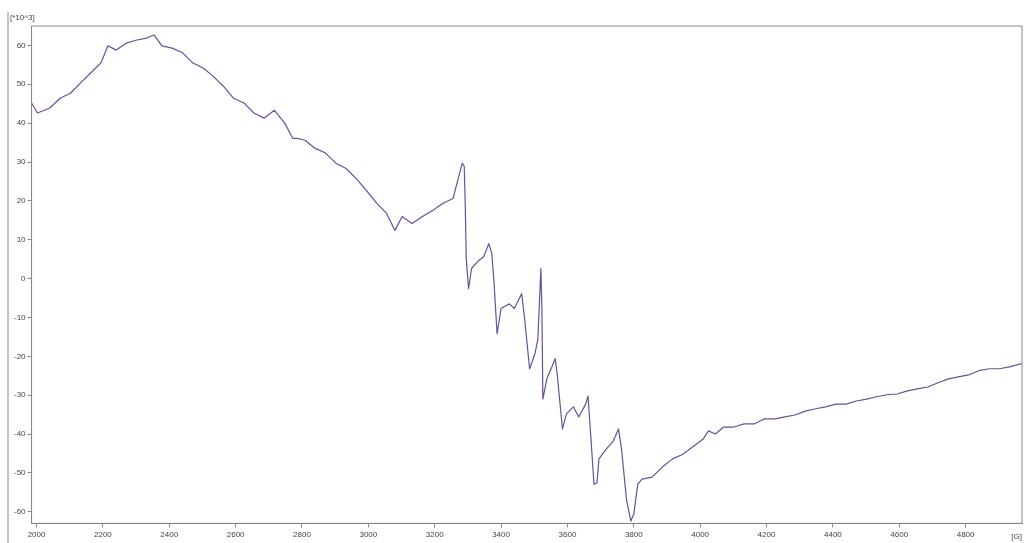 The height and width of the screenshot is (543, 1024). I want to click on y-tick-label: -20, so click(20, 356).